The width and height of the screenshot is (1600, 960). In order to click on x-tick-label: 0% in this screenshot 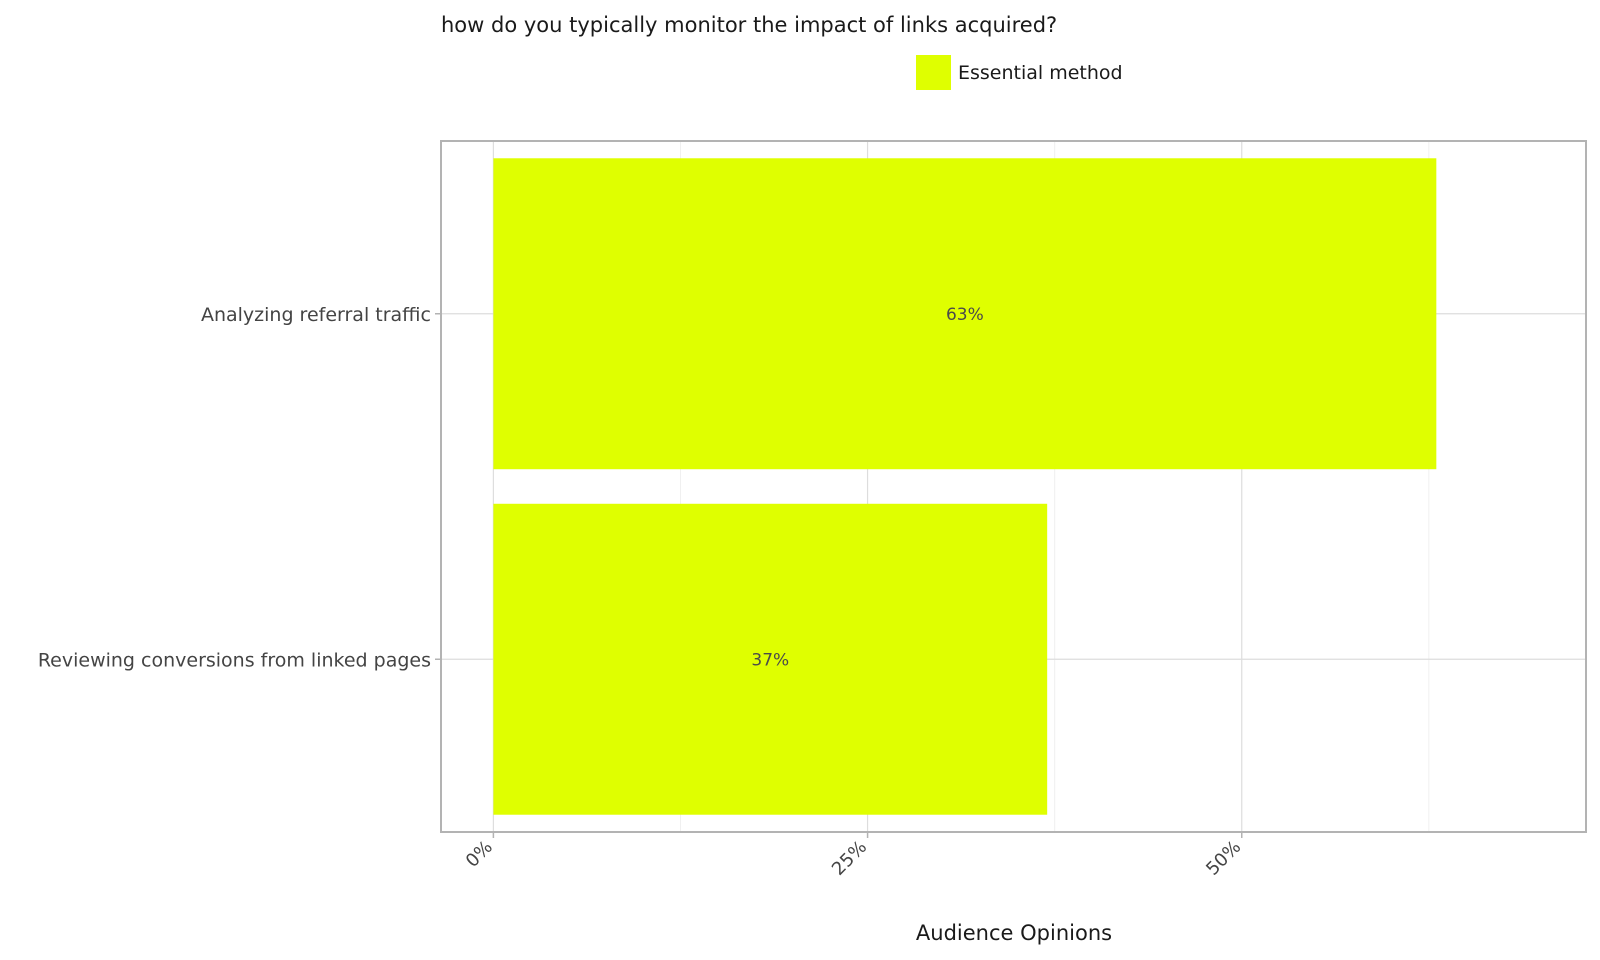, I will do `click(479, 854)`.